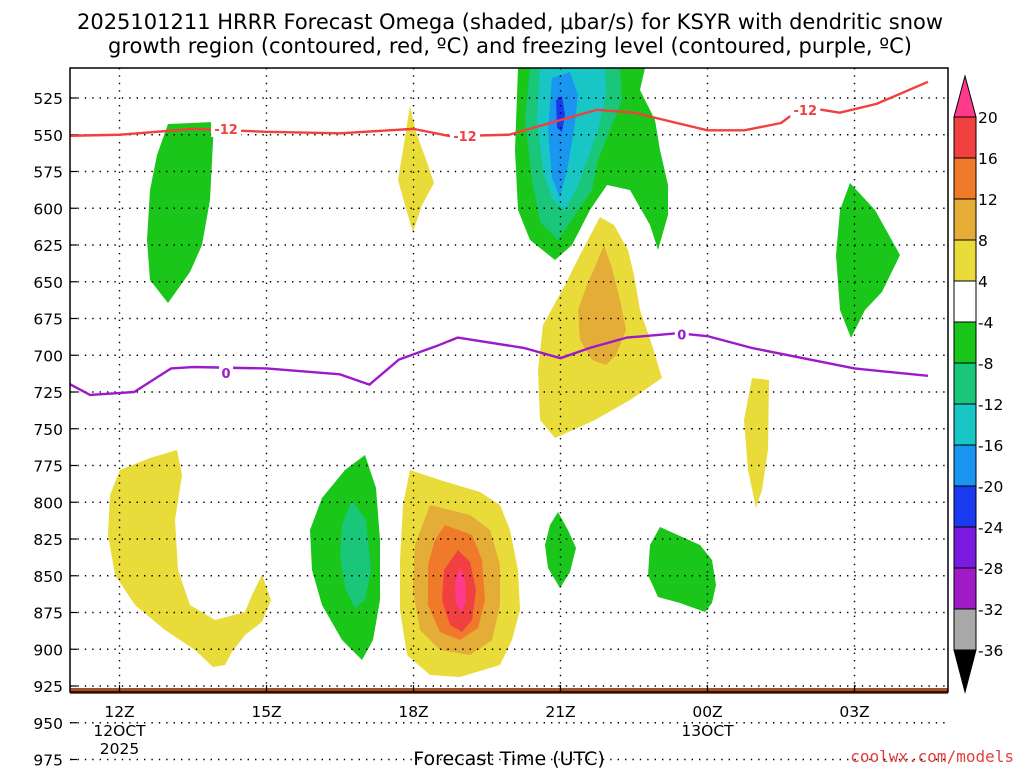  I want to click on x-tick-label: 00Z, so click(707, 712).